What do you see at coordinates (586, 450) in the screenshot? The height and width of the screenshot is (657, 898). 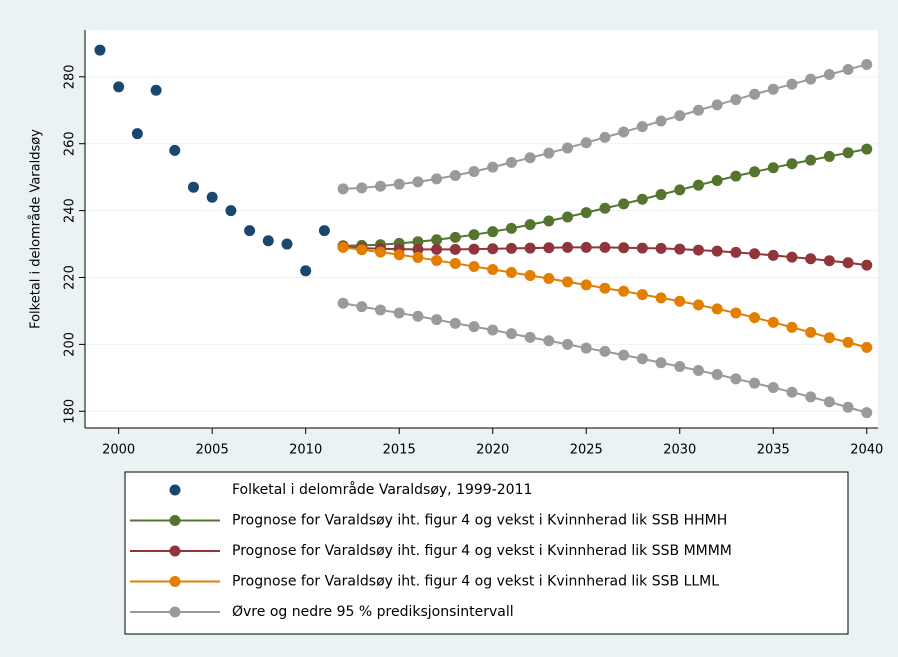 I see `x-tick-label: 2025` at bounding box center [586, 450].